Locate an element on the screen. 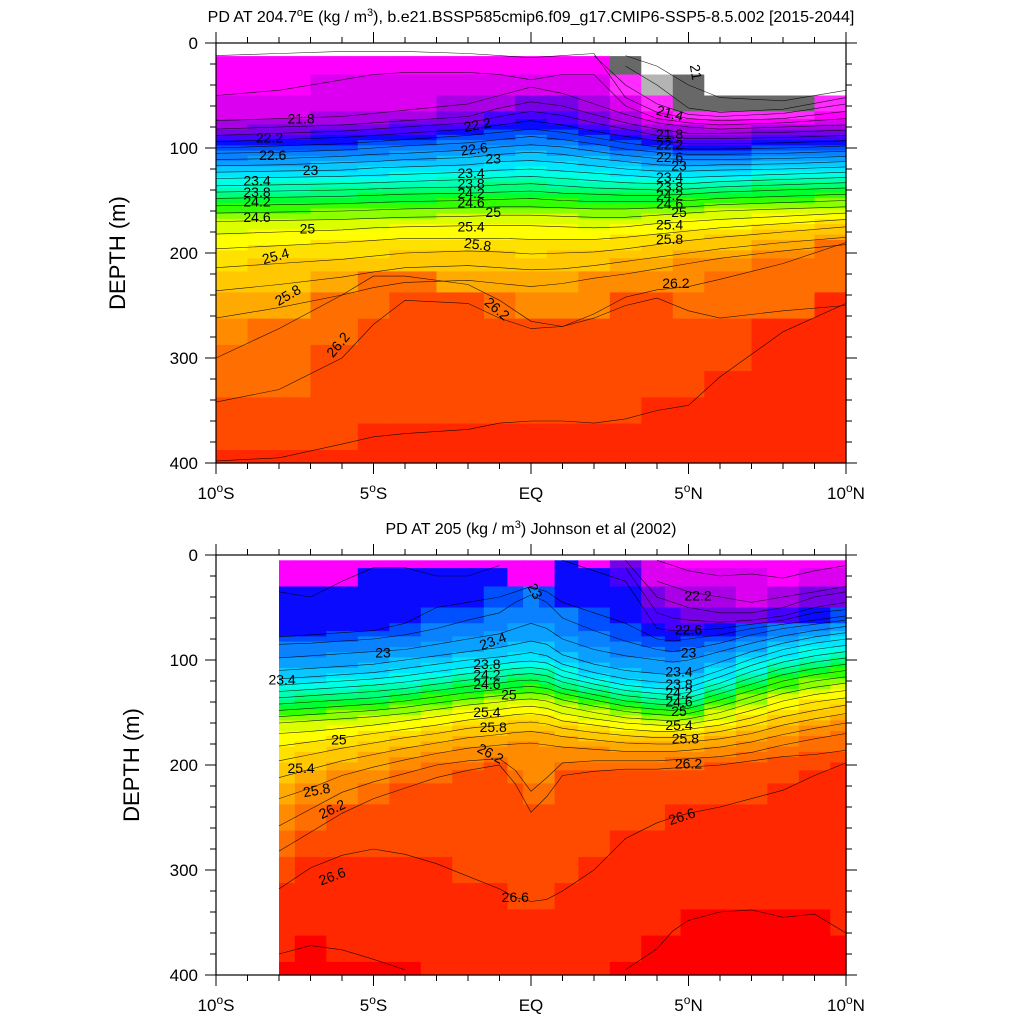  contour-label: 22.2 is located at coordinates (697, 596).